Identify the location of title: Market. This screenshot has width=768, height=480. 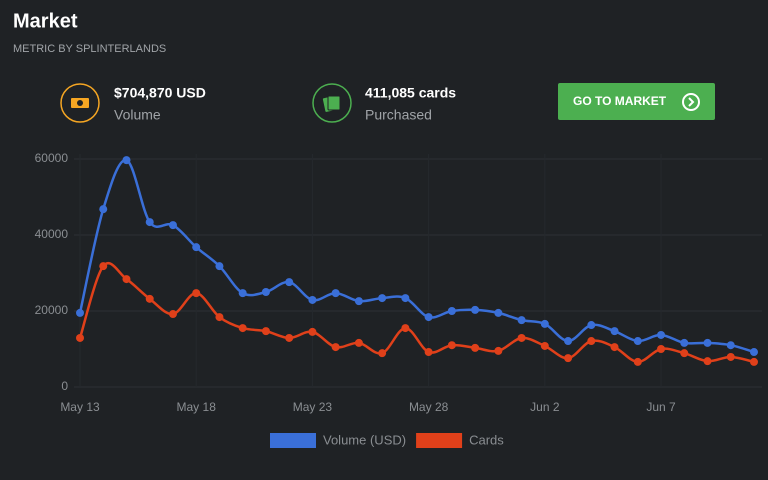
(45, 21).